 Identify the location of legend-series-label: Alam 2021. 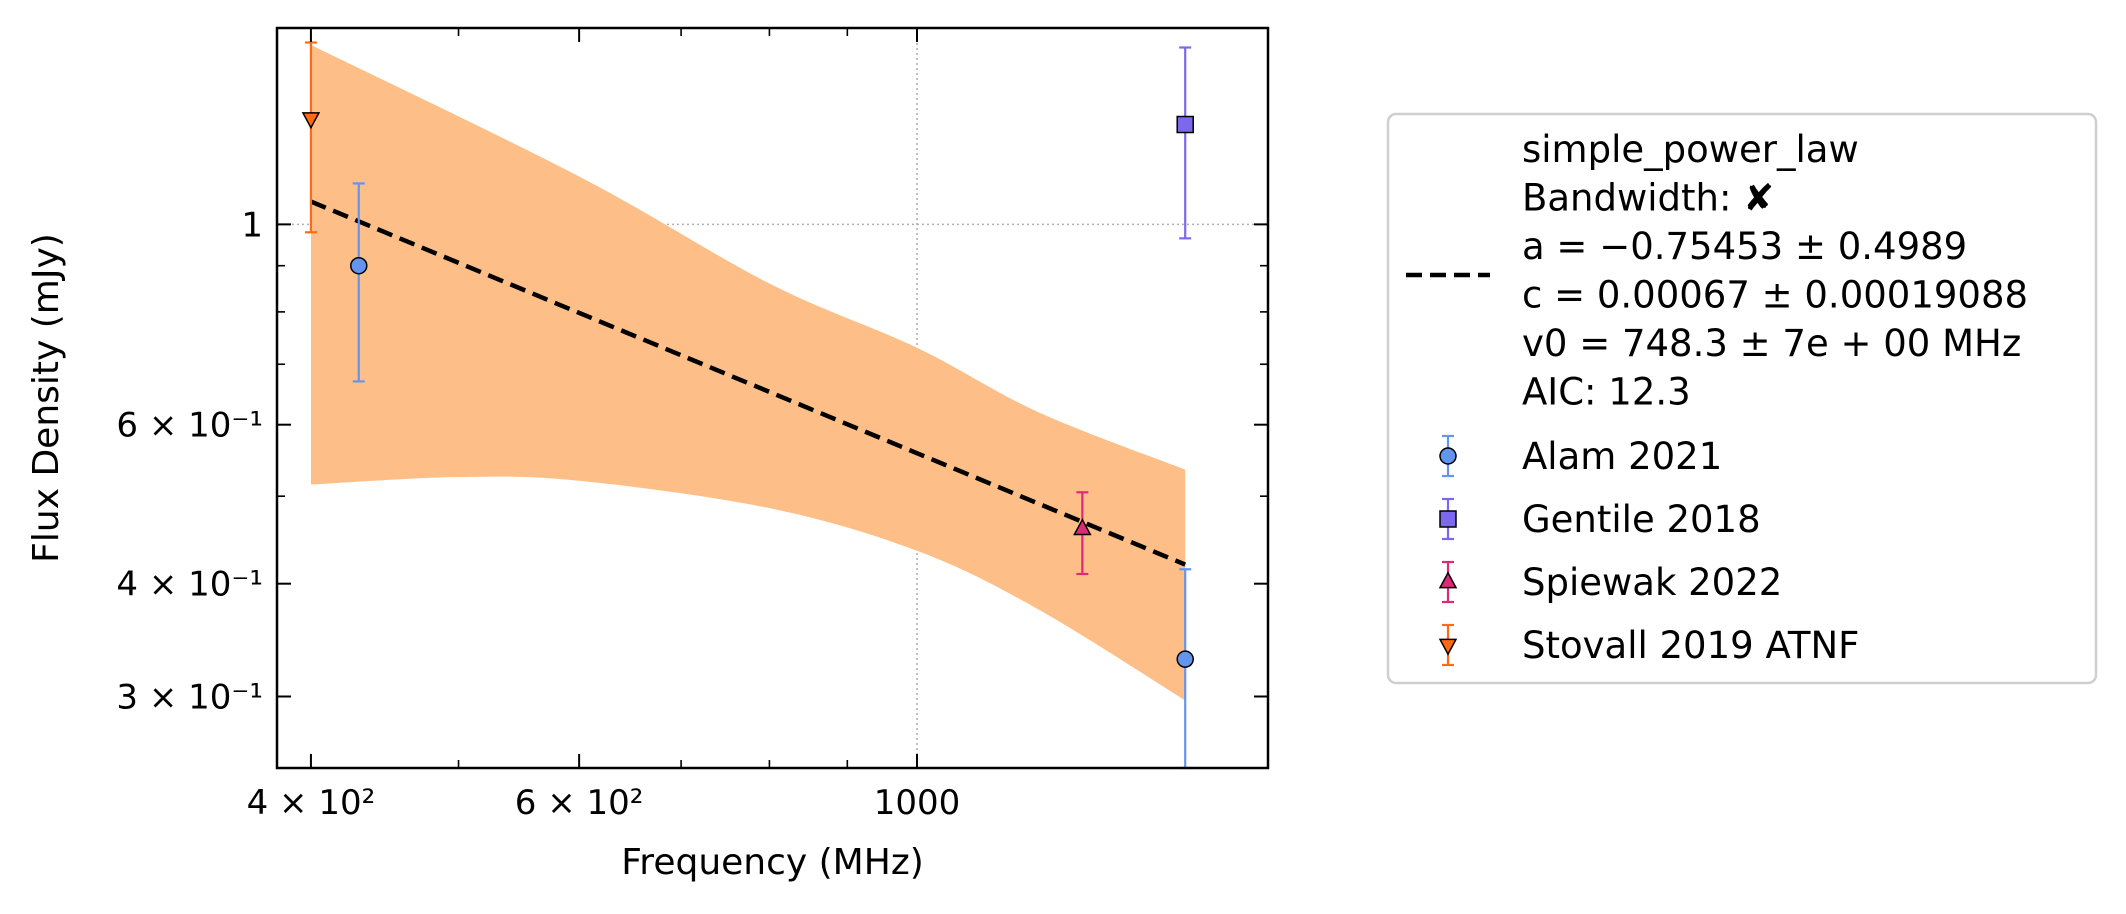
(1622, 456).